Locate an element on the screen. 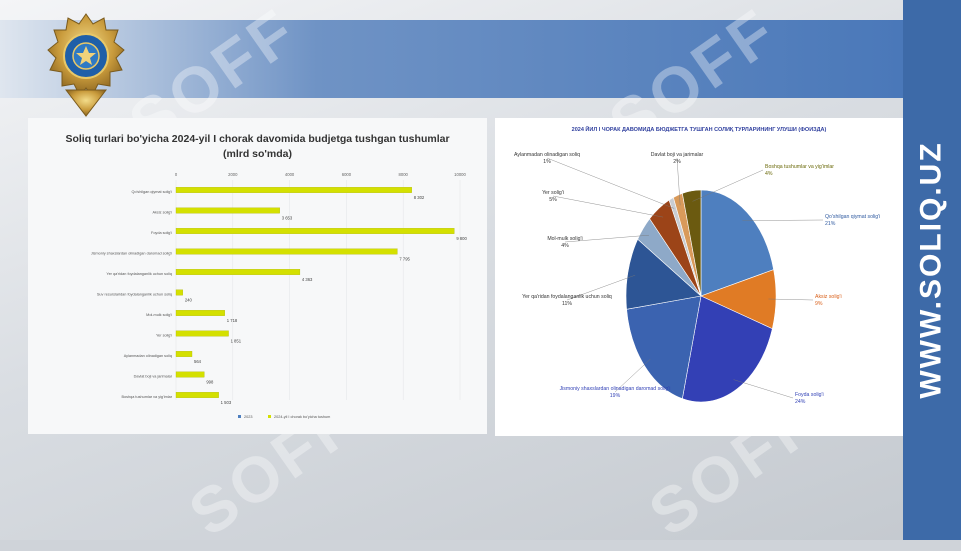 The width and height of the screenshot is (961, 551). category-label: Mol-mulk solig'i is located at coordinates (159, 315).